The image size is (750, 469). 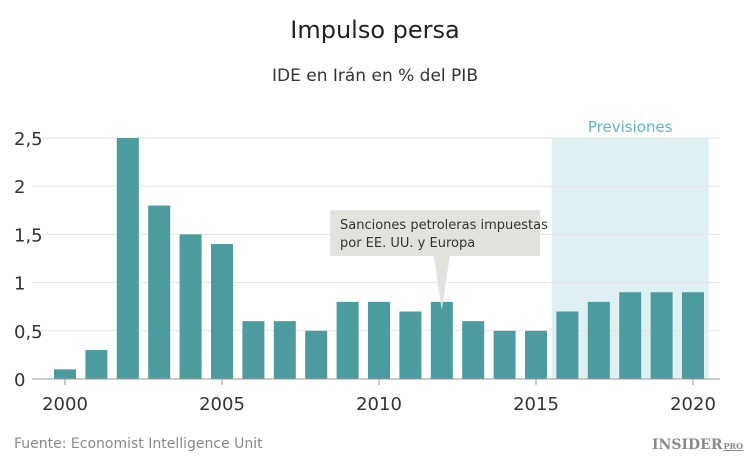 I want to click on bar-2013, so click(x=473, y=350).